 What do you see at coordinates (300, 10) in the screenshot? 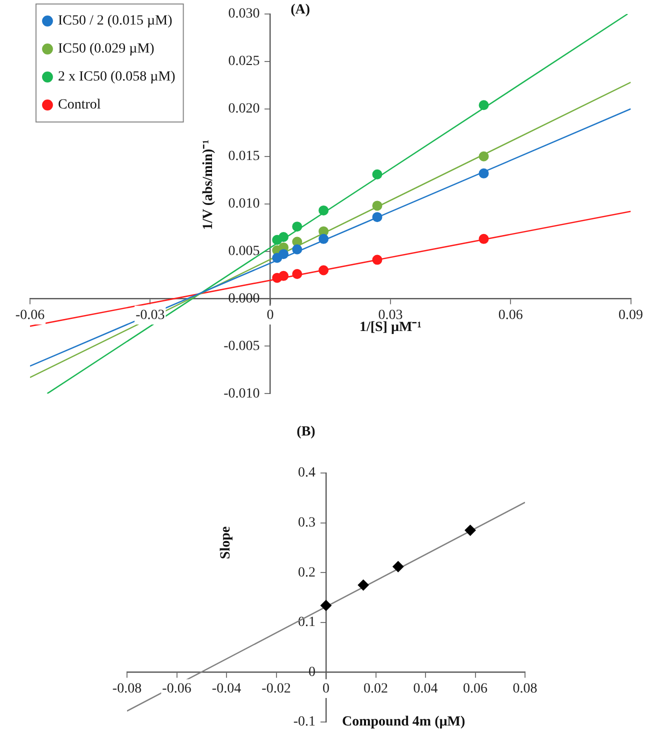
I see `chart-title: (A)` at bounding box center [300, 10].